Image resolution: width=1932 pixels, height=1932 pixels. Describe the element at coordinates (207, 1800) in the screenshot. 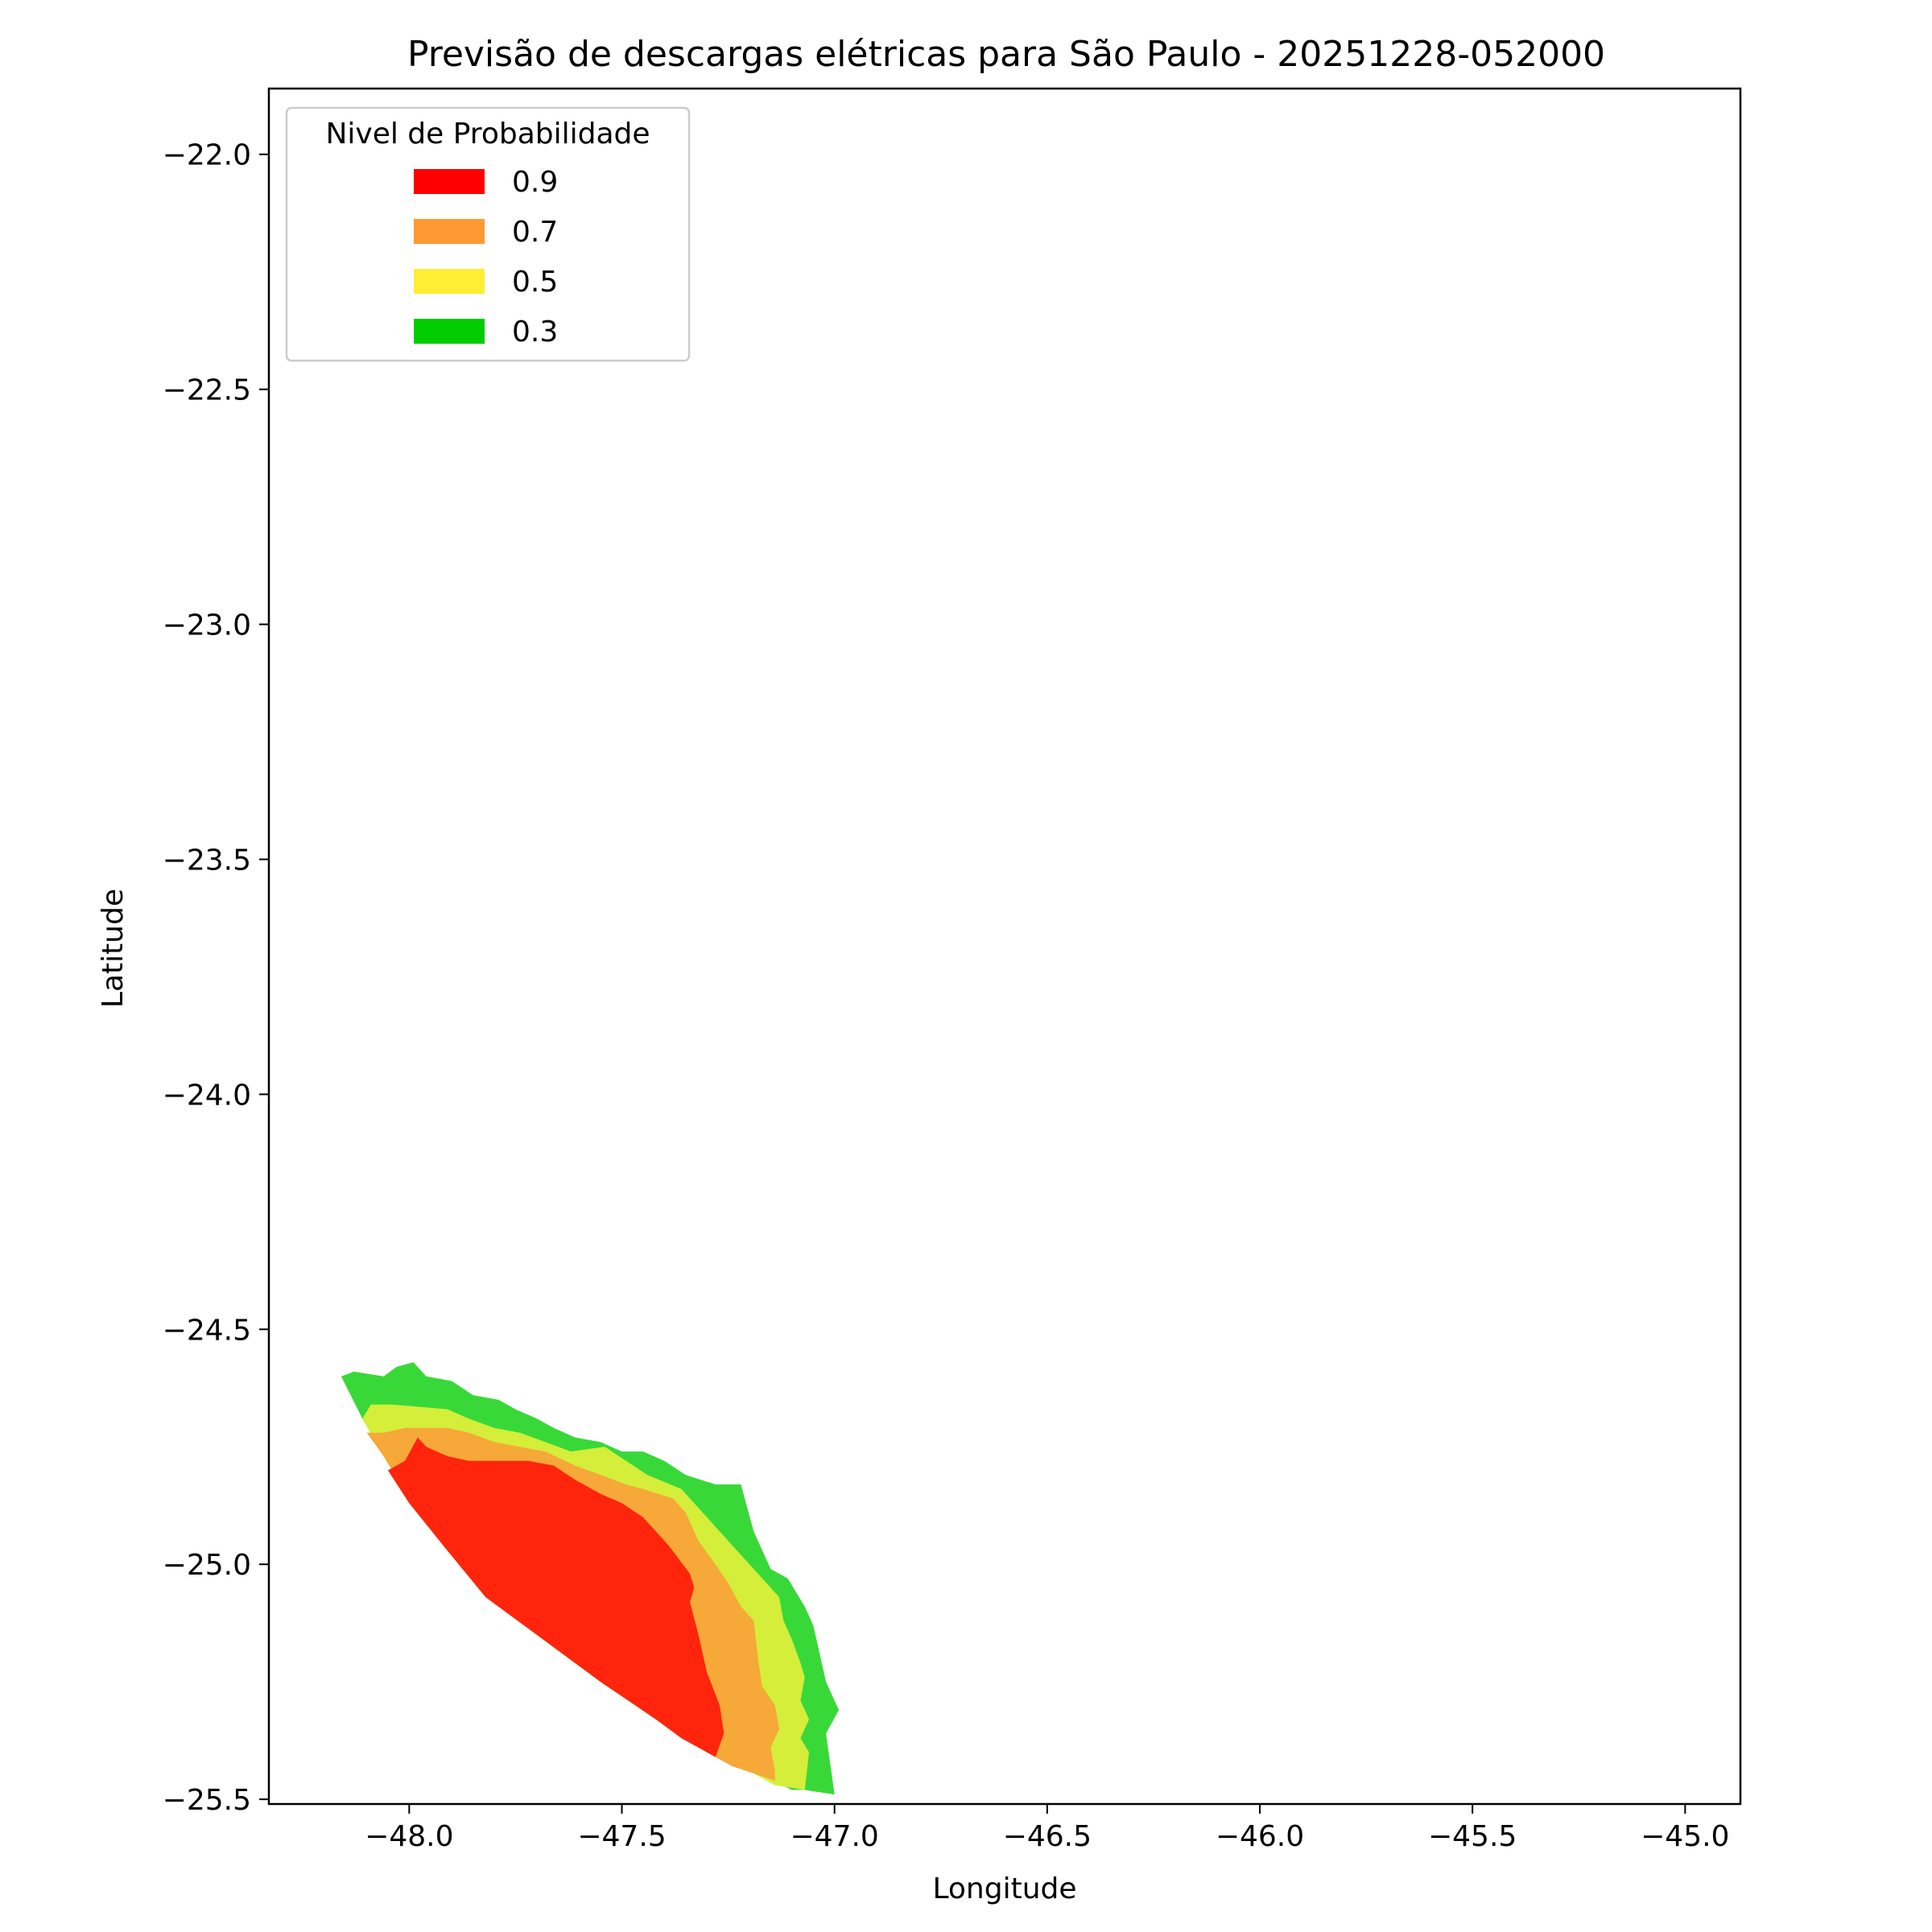

I see `y-tick-label: −25.5` at that location.